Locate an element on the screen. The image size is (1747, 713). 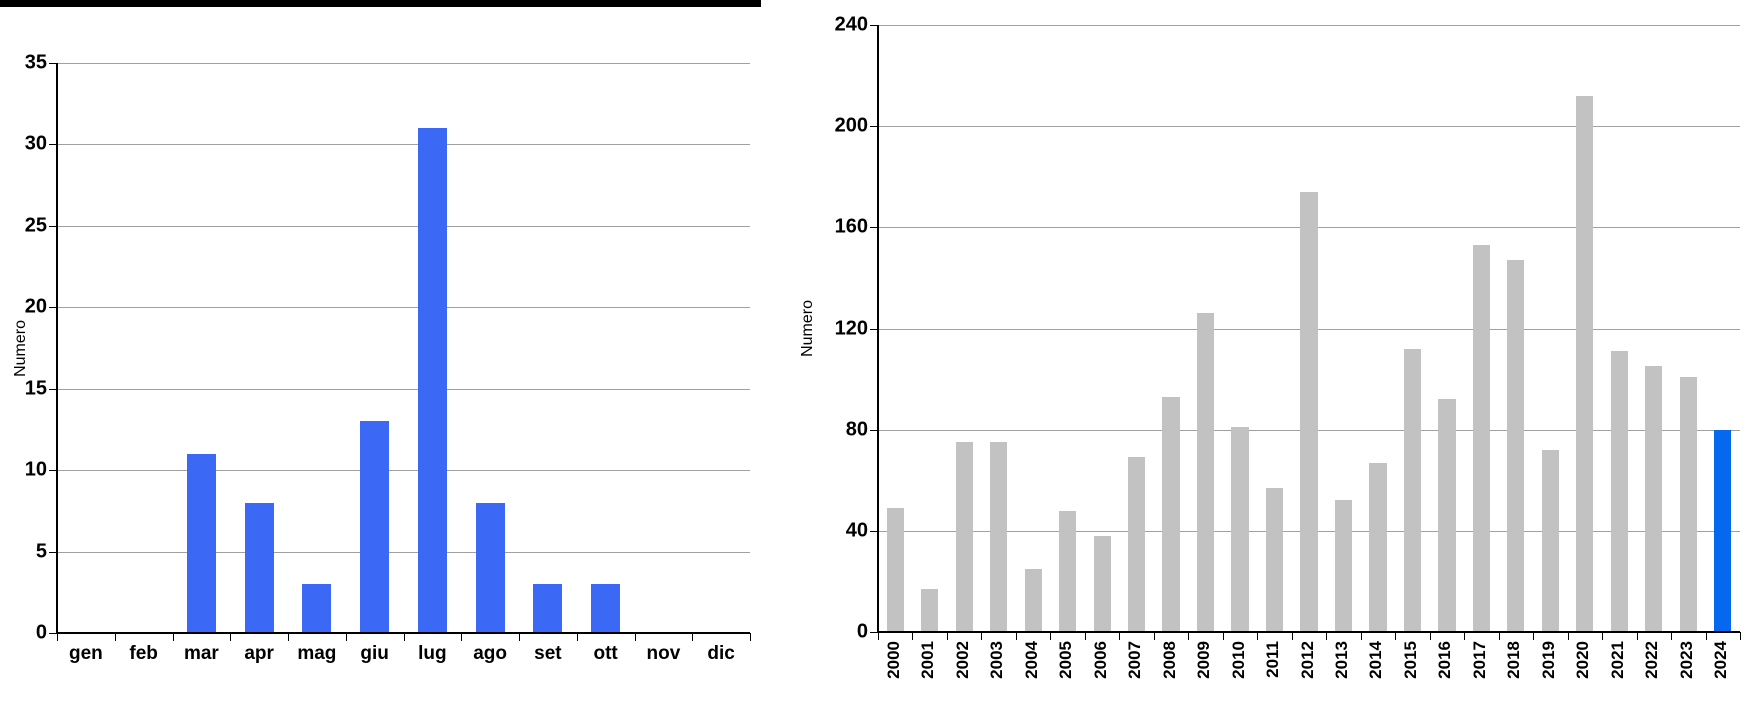
bar-2019 is located at coordinates (1550, 540).